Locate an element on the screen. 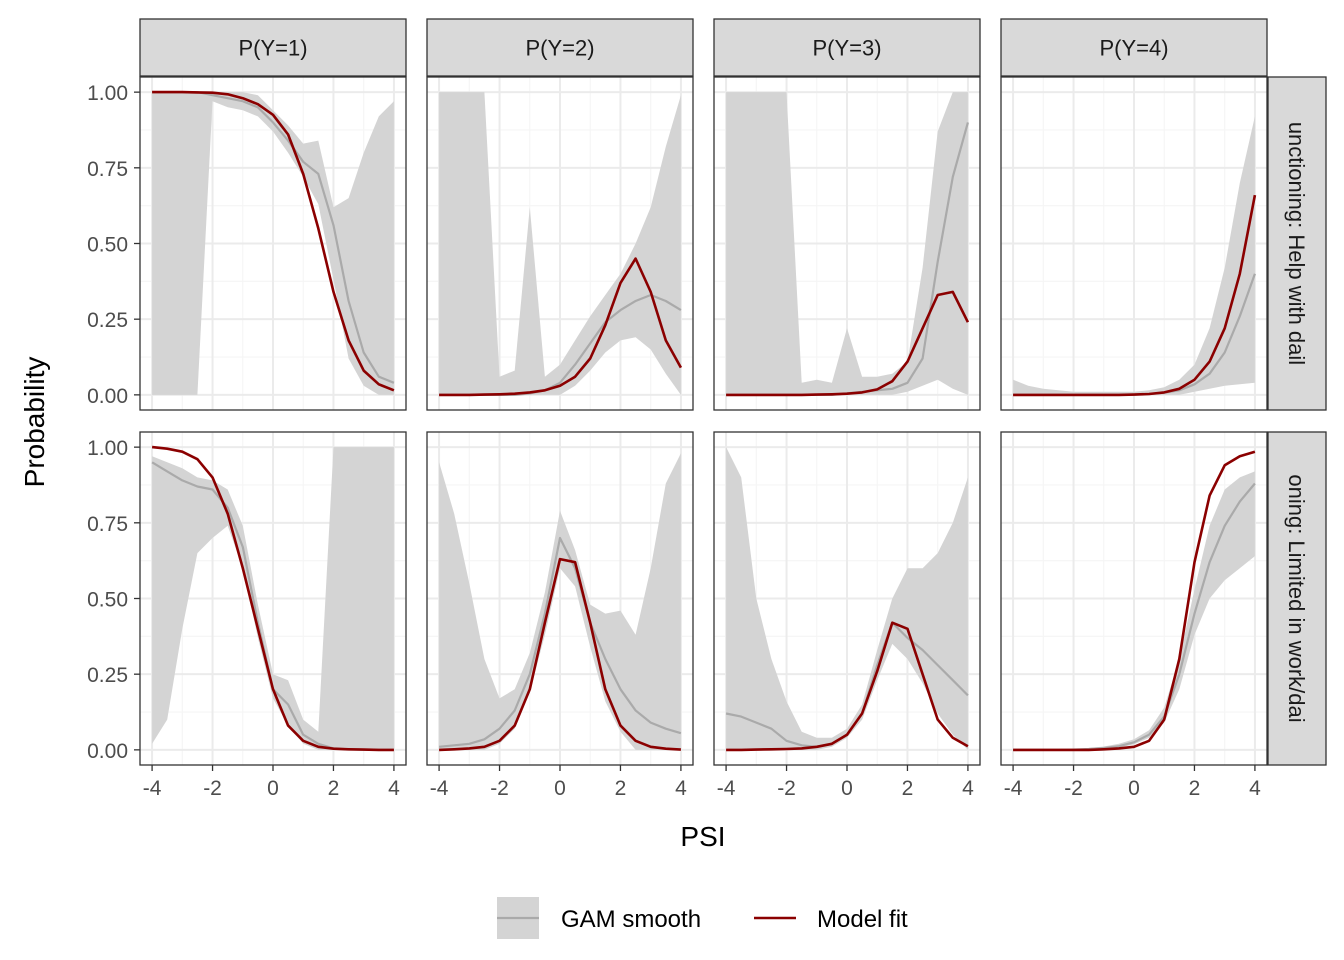  strip-col-1: P(Y=1) is located at coordinates (273, 47).